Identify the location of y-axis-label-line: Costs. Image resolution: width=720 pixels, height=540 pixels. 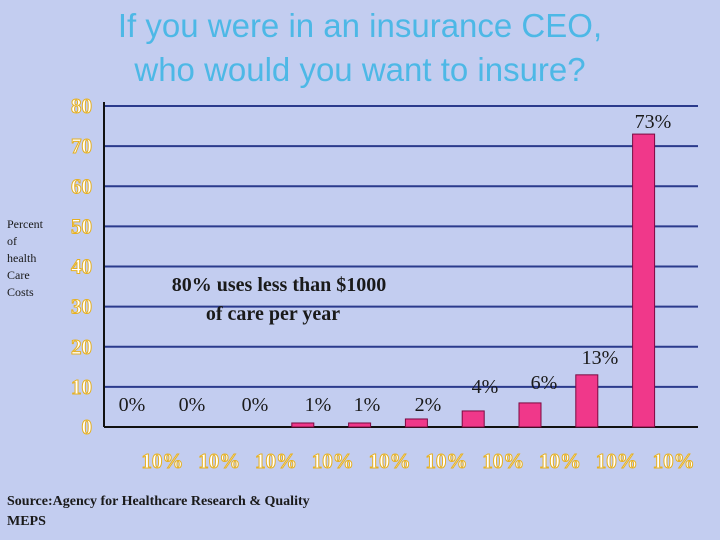
(20, 292).